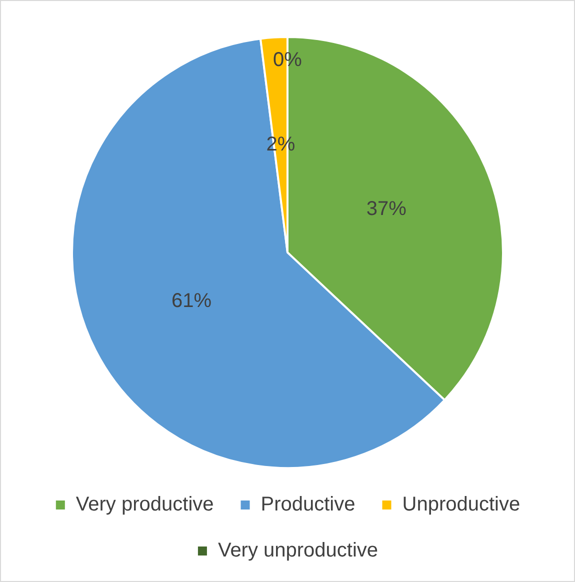 Image resolution: width=575 pixels, height=582 pixels. Describe the element at coordinates (386, 209) in the screenshot. I see `data-label: 37%` at that location.